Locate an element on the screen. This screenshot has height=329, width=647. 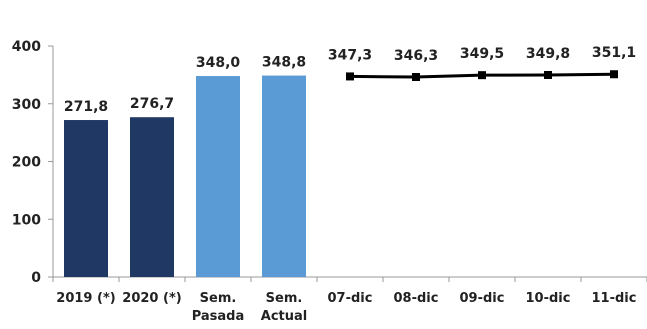
bar-data-label: 276,7 is located at coordinates (152, 104).